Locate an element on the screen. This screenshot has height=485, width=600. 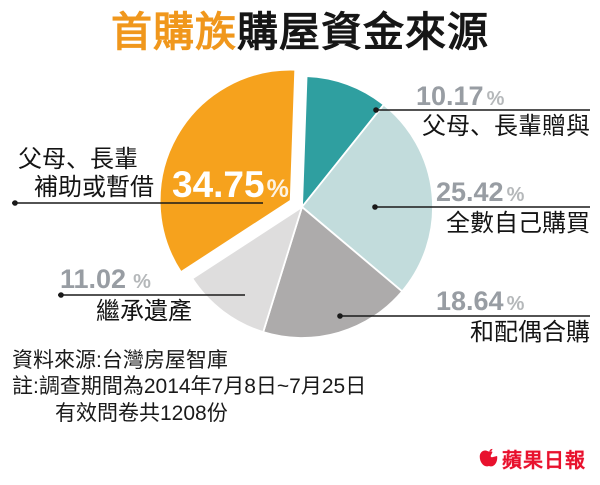
pct-value: 18.64 is located at coordinates (470, 301).